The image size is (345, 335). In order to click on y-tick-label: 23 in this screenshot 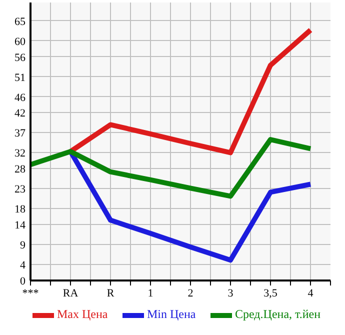, I will do `click(20, 190)`.